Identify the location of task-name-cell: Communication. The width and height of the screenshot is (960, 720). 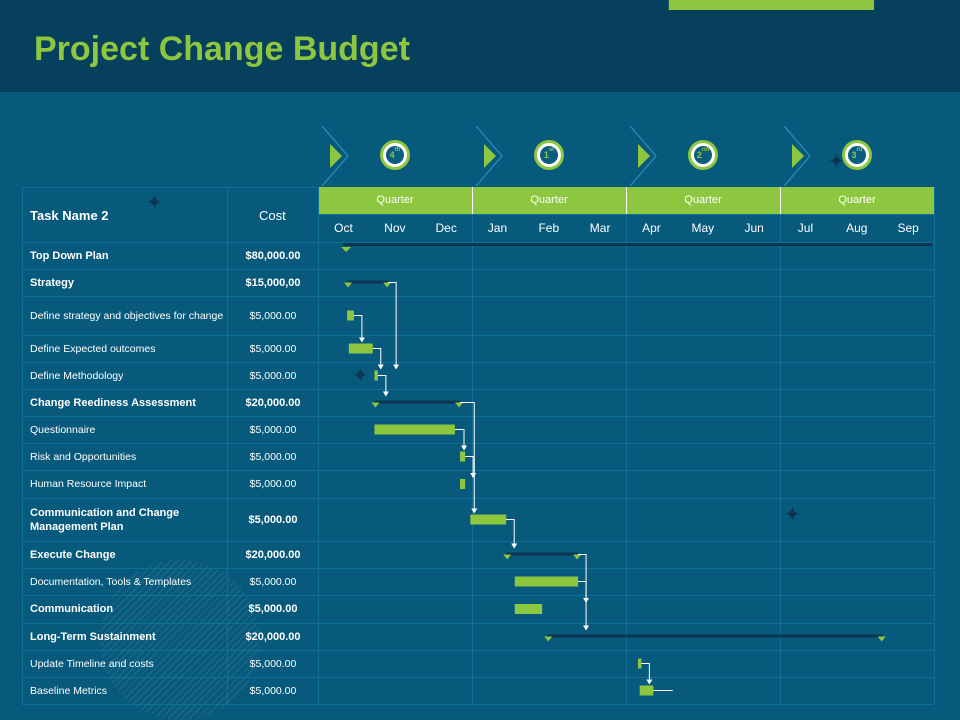
(72, 609).